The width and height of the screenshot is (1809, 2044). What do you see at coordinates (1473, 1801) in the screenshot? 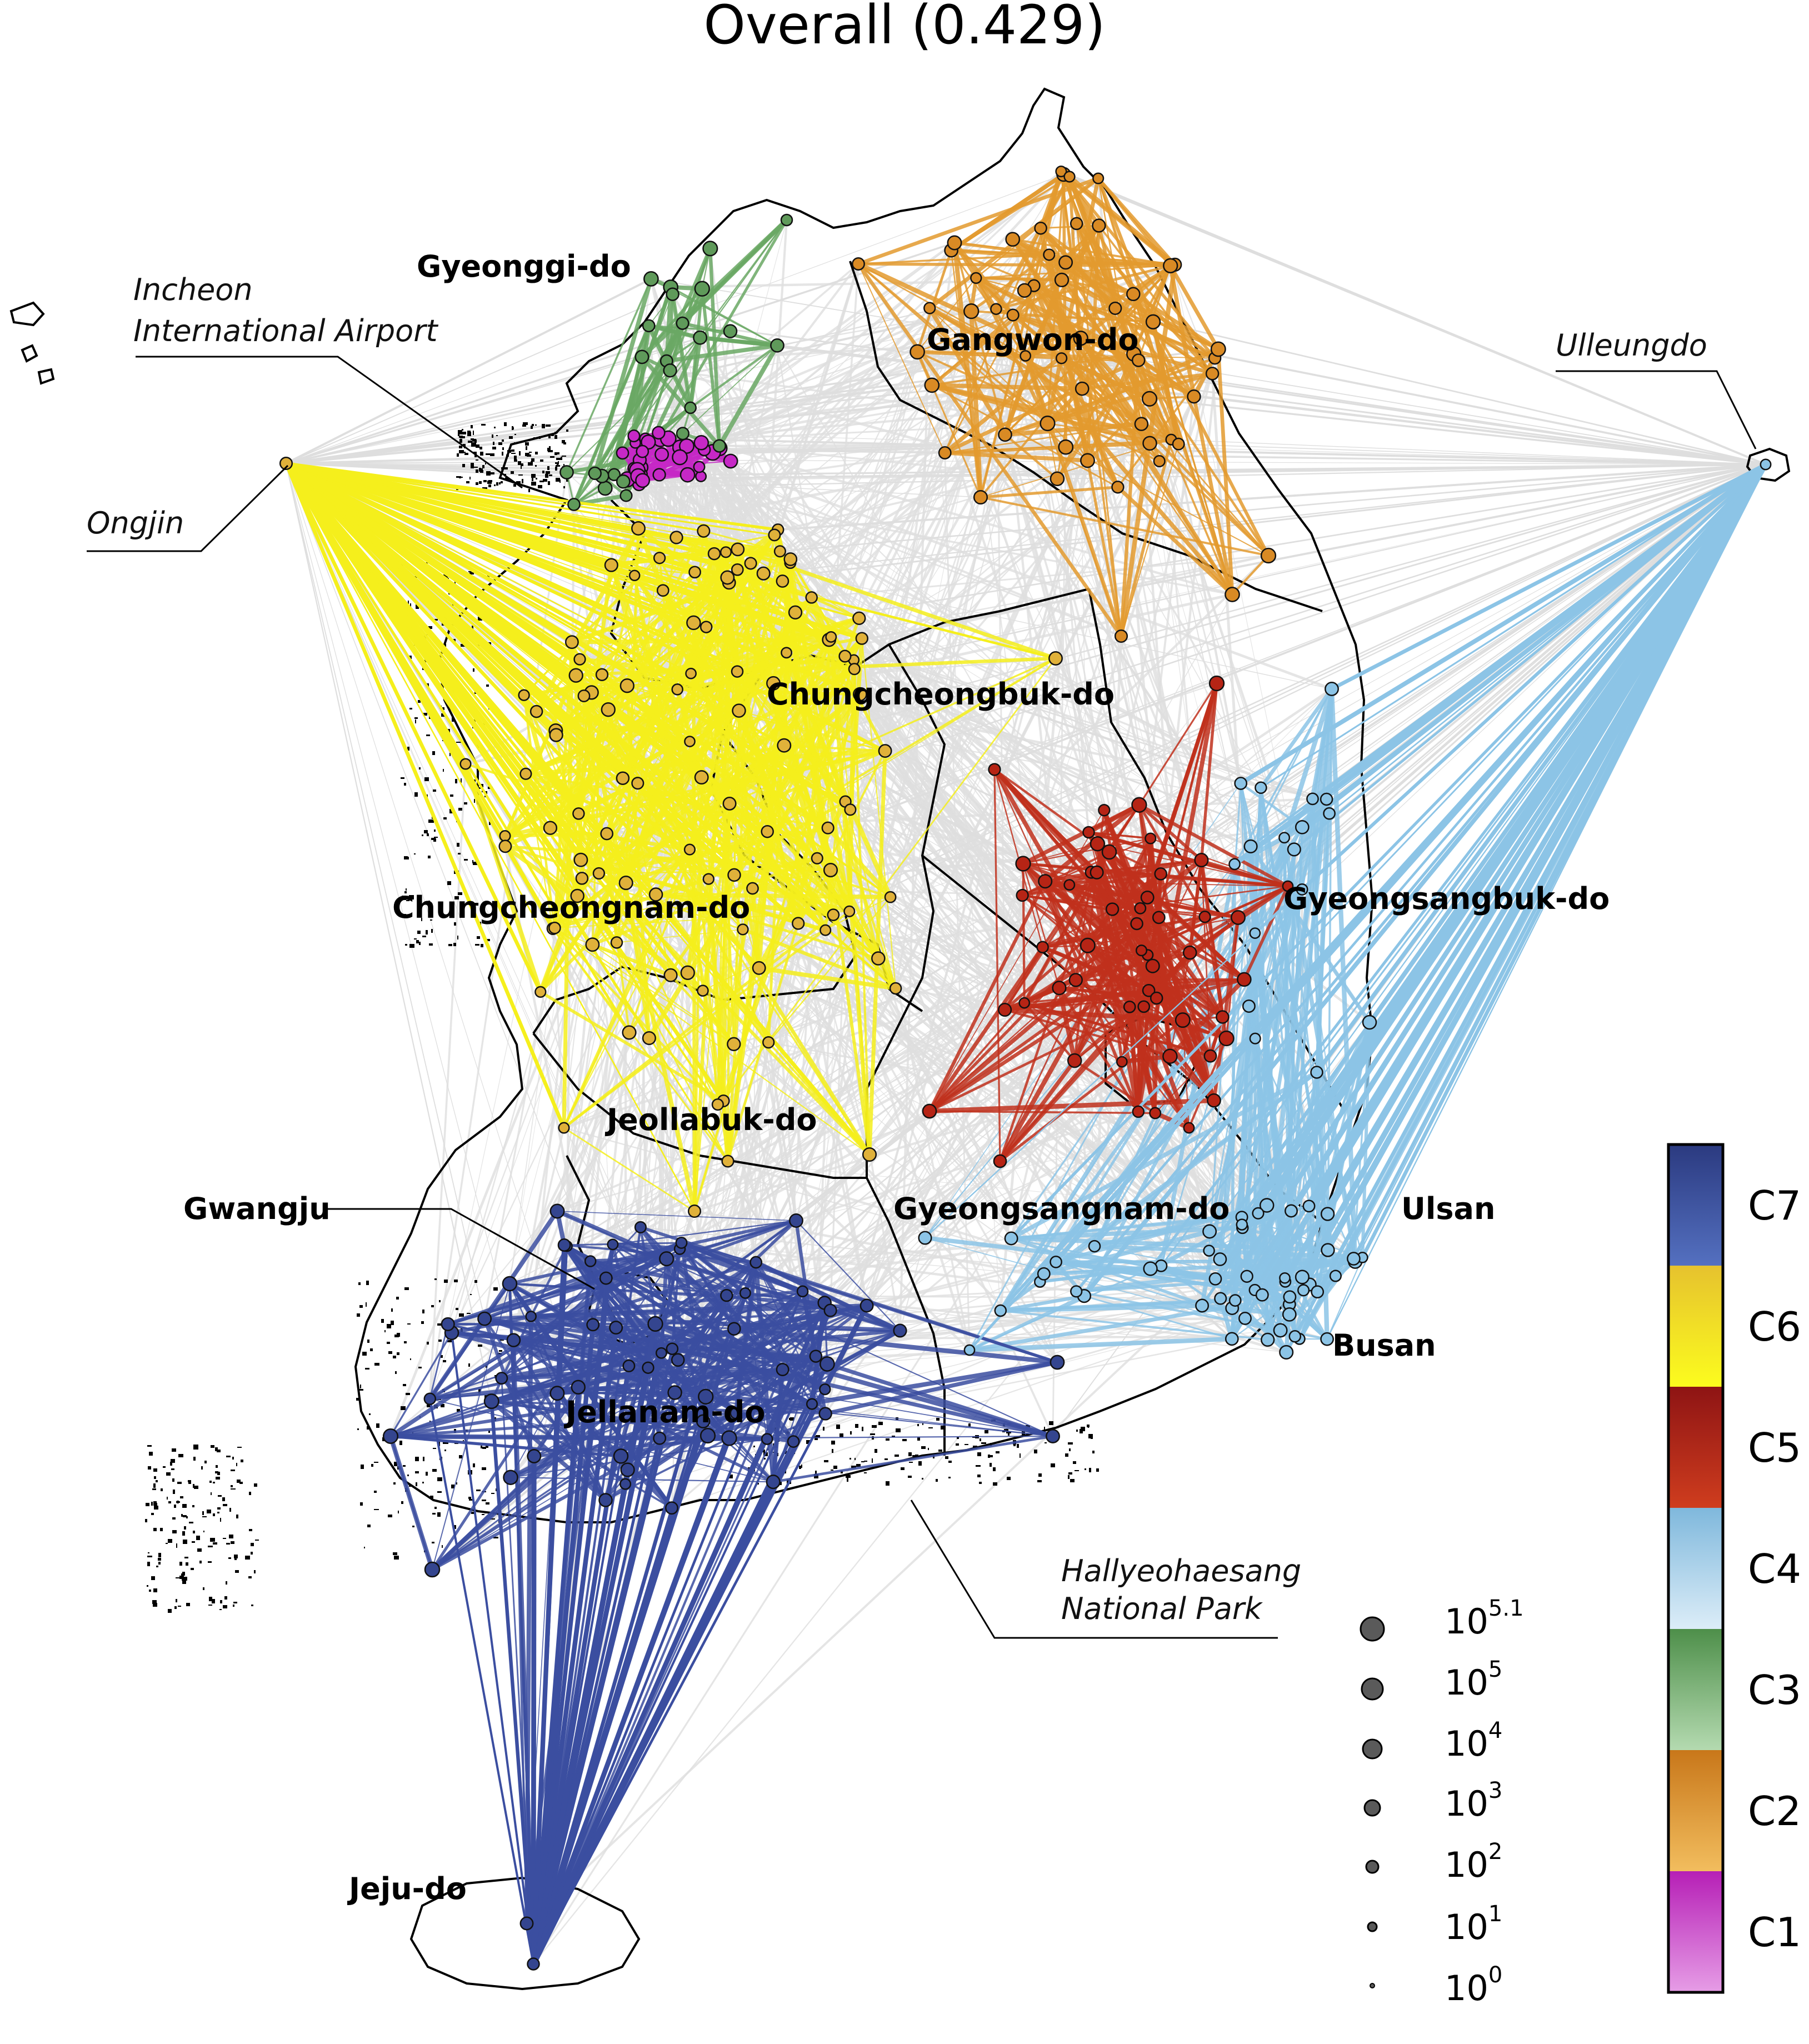
I see `size-legend-label-3: 103` at bounding box center [1473, 1801].